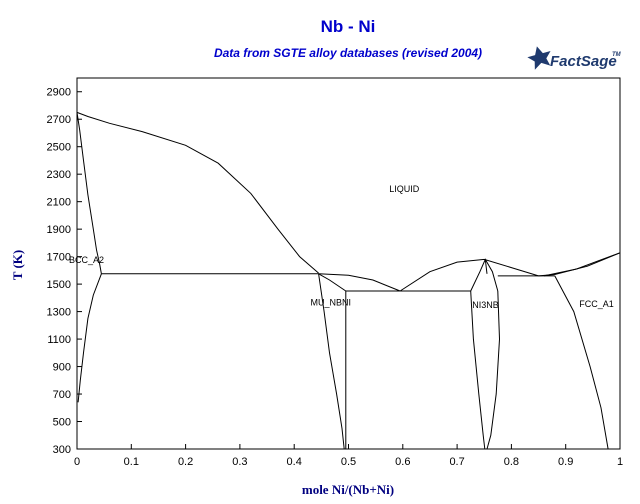  What do you see at coordinates (583, 61) in the screenshot?
I see `logo-text: FactSage` at bounding box center [583, 61].